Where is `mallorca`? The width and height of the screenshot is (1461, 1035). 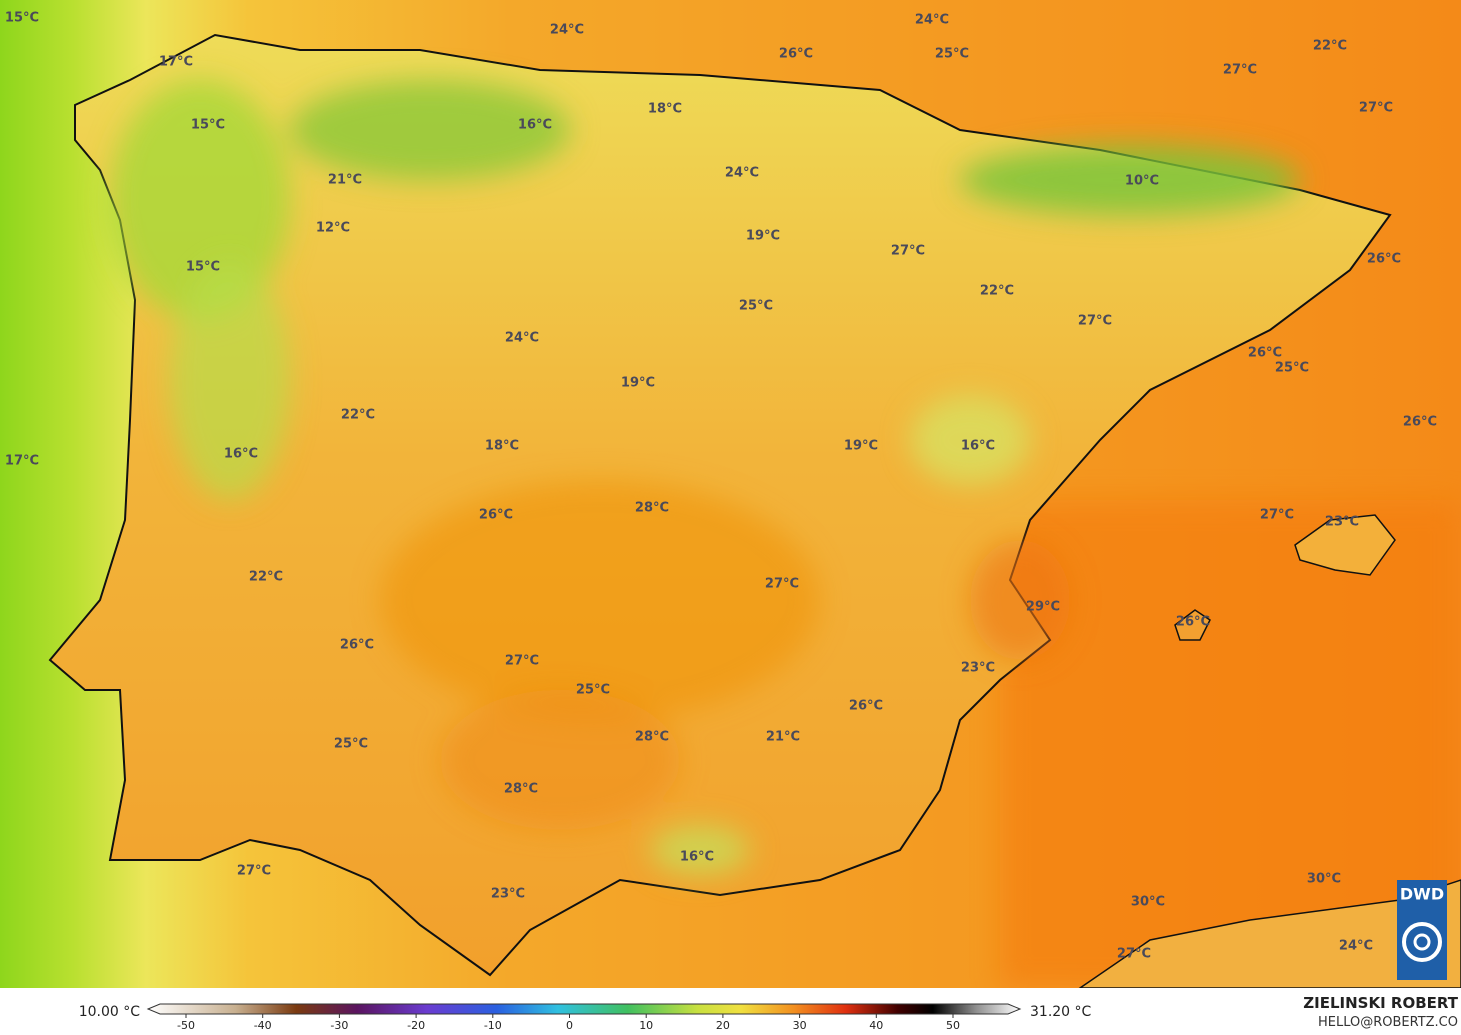
mallorca is located at coordinates (1345, 545).